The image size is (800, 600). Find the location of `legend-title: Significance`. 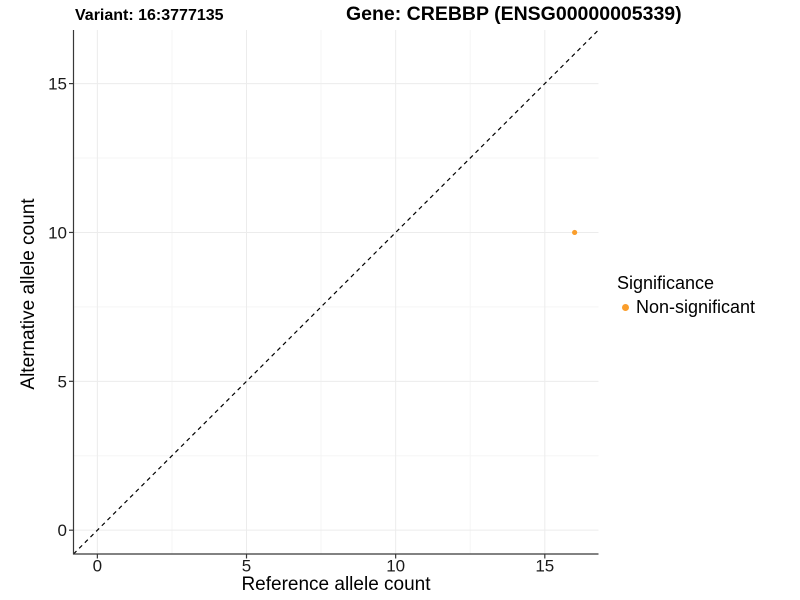

legend-title: Significance is located at coordinates (666, 283).